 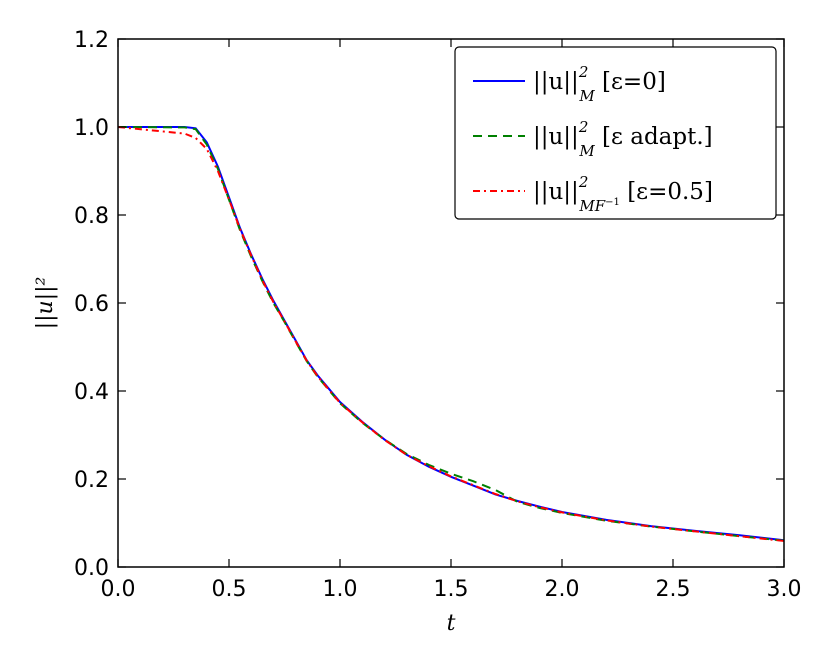 I want to click on y-tick-label: 1.0, so click(x=91, y=128).